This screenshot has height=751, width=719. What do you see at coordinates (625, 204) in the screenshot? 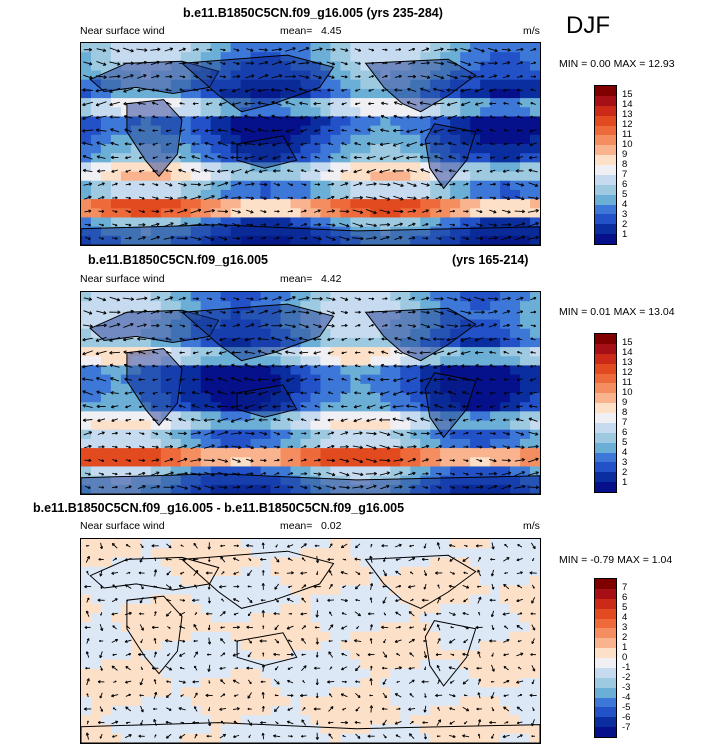
I see `colorbar-tick-label: 4` at bounding box center [625, 204].